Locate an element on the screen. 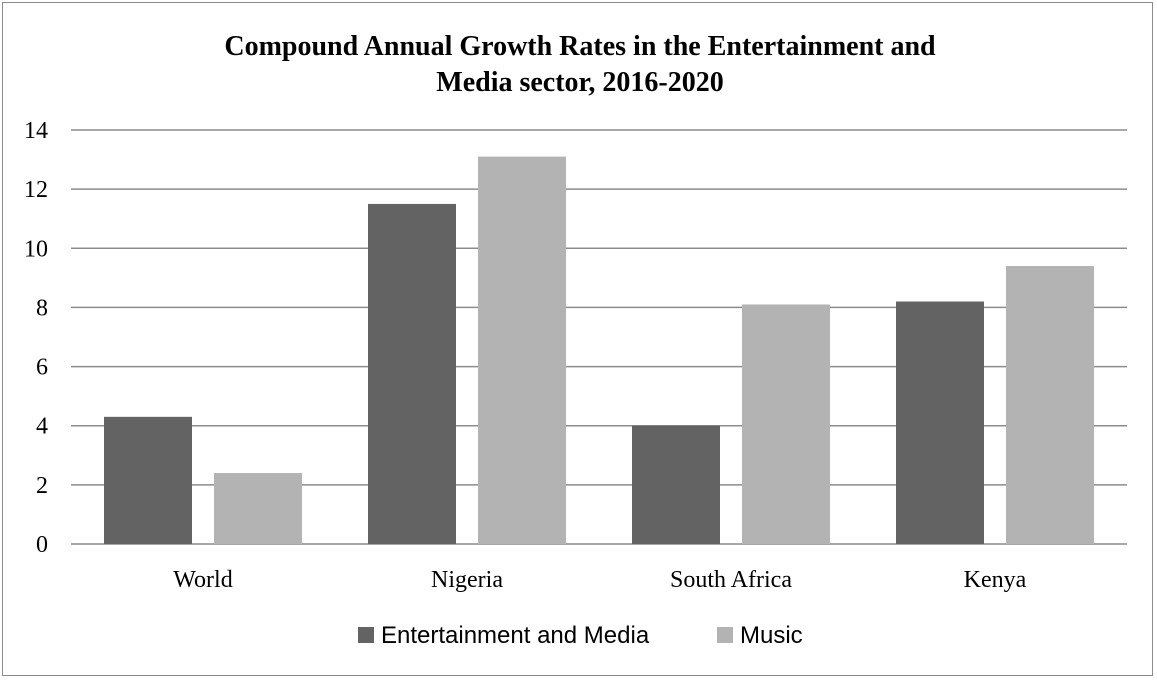 The width and height of the screenshot is (1157, 680). y-tick-label: 4 is located at coordinates (42, 427).